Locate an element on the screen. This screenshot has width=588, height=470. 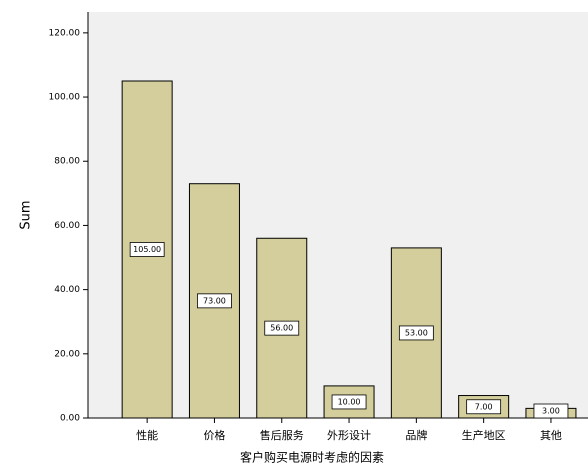
value-label: 105.00 is located at coordinates (147, 249).